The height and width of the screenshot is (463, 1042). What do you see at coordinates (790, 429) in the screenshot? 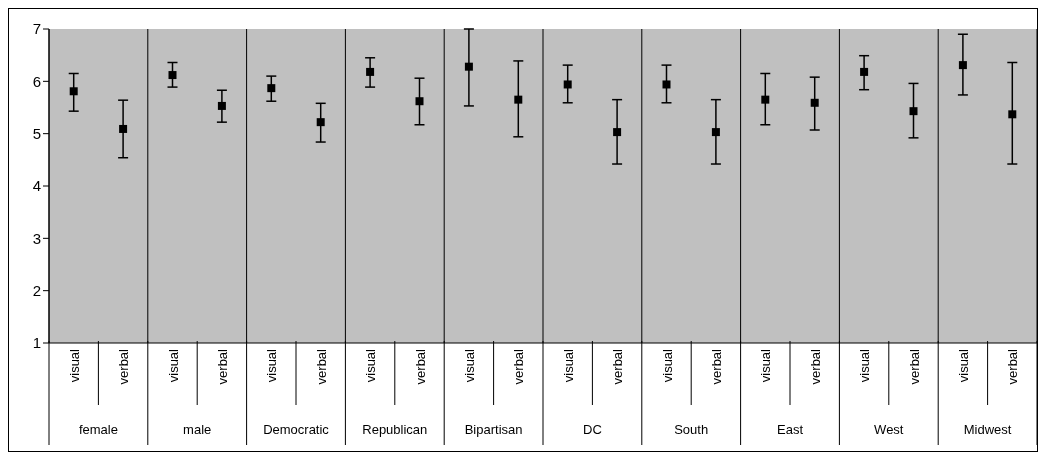
I see `x-tick-label: East` at bounding box center [790, 429].